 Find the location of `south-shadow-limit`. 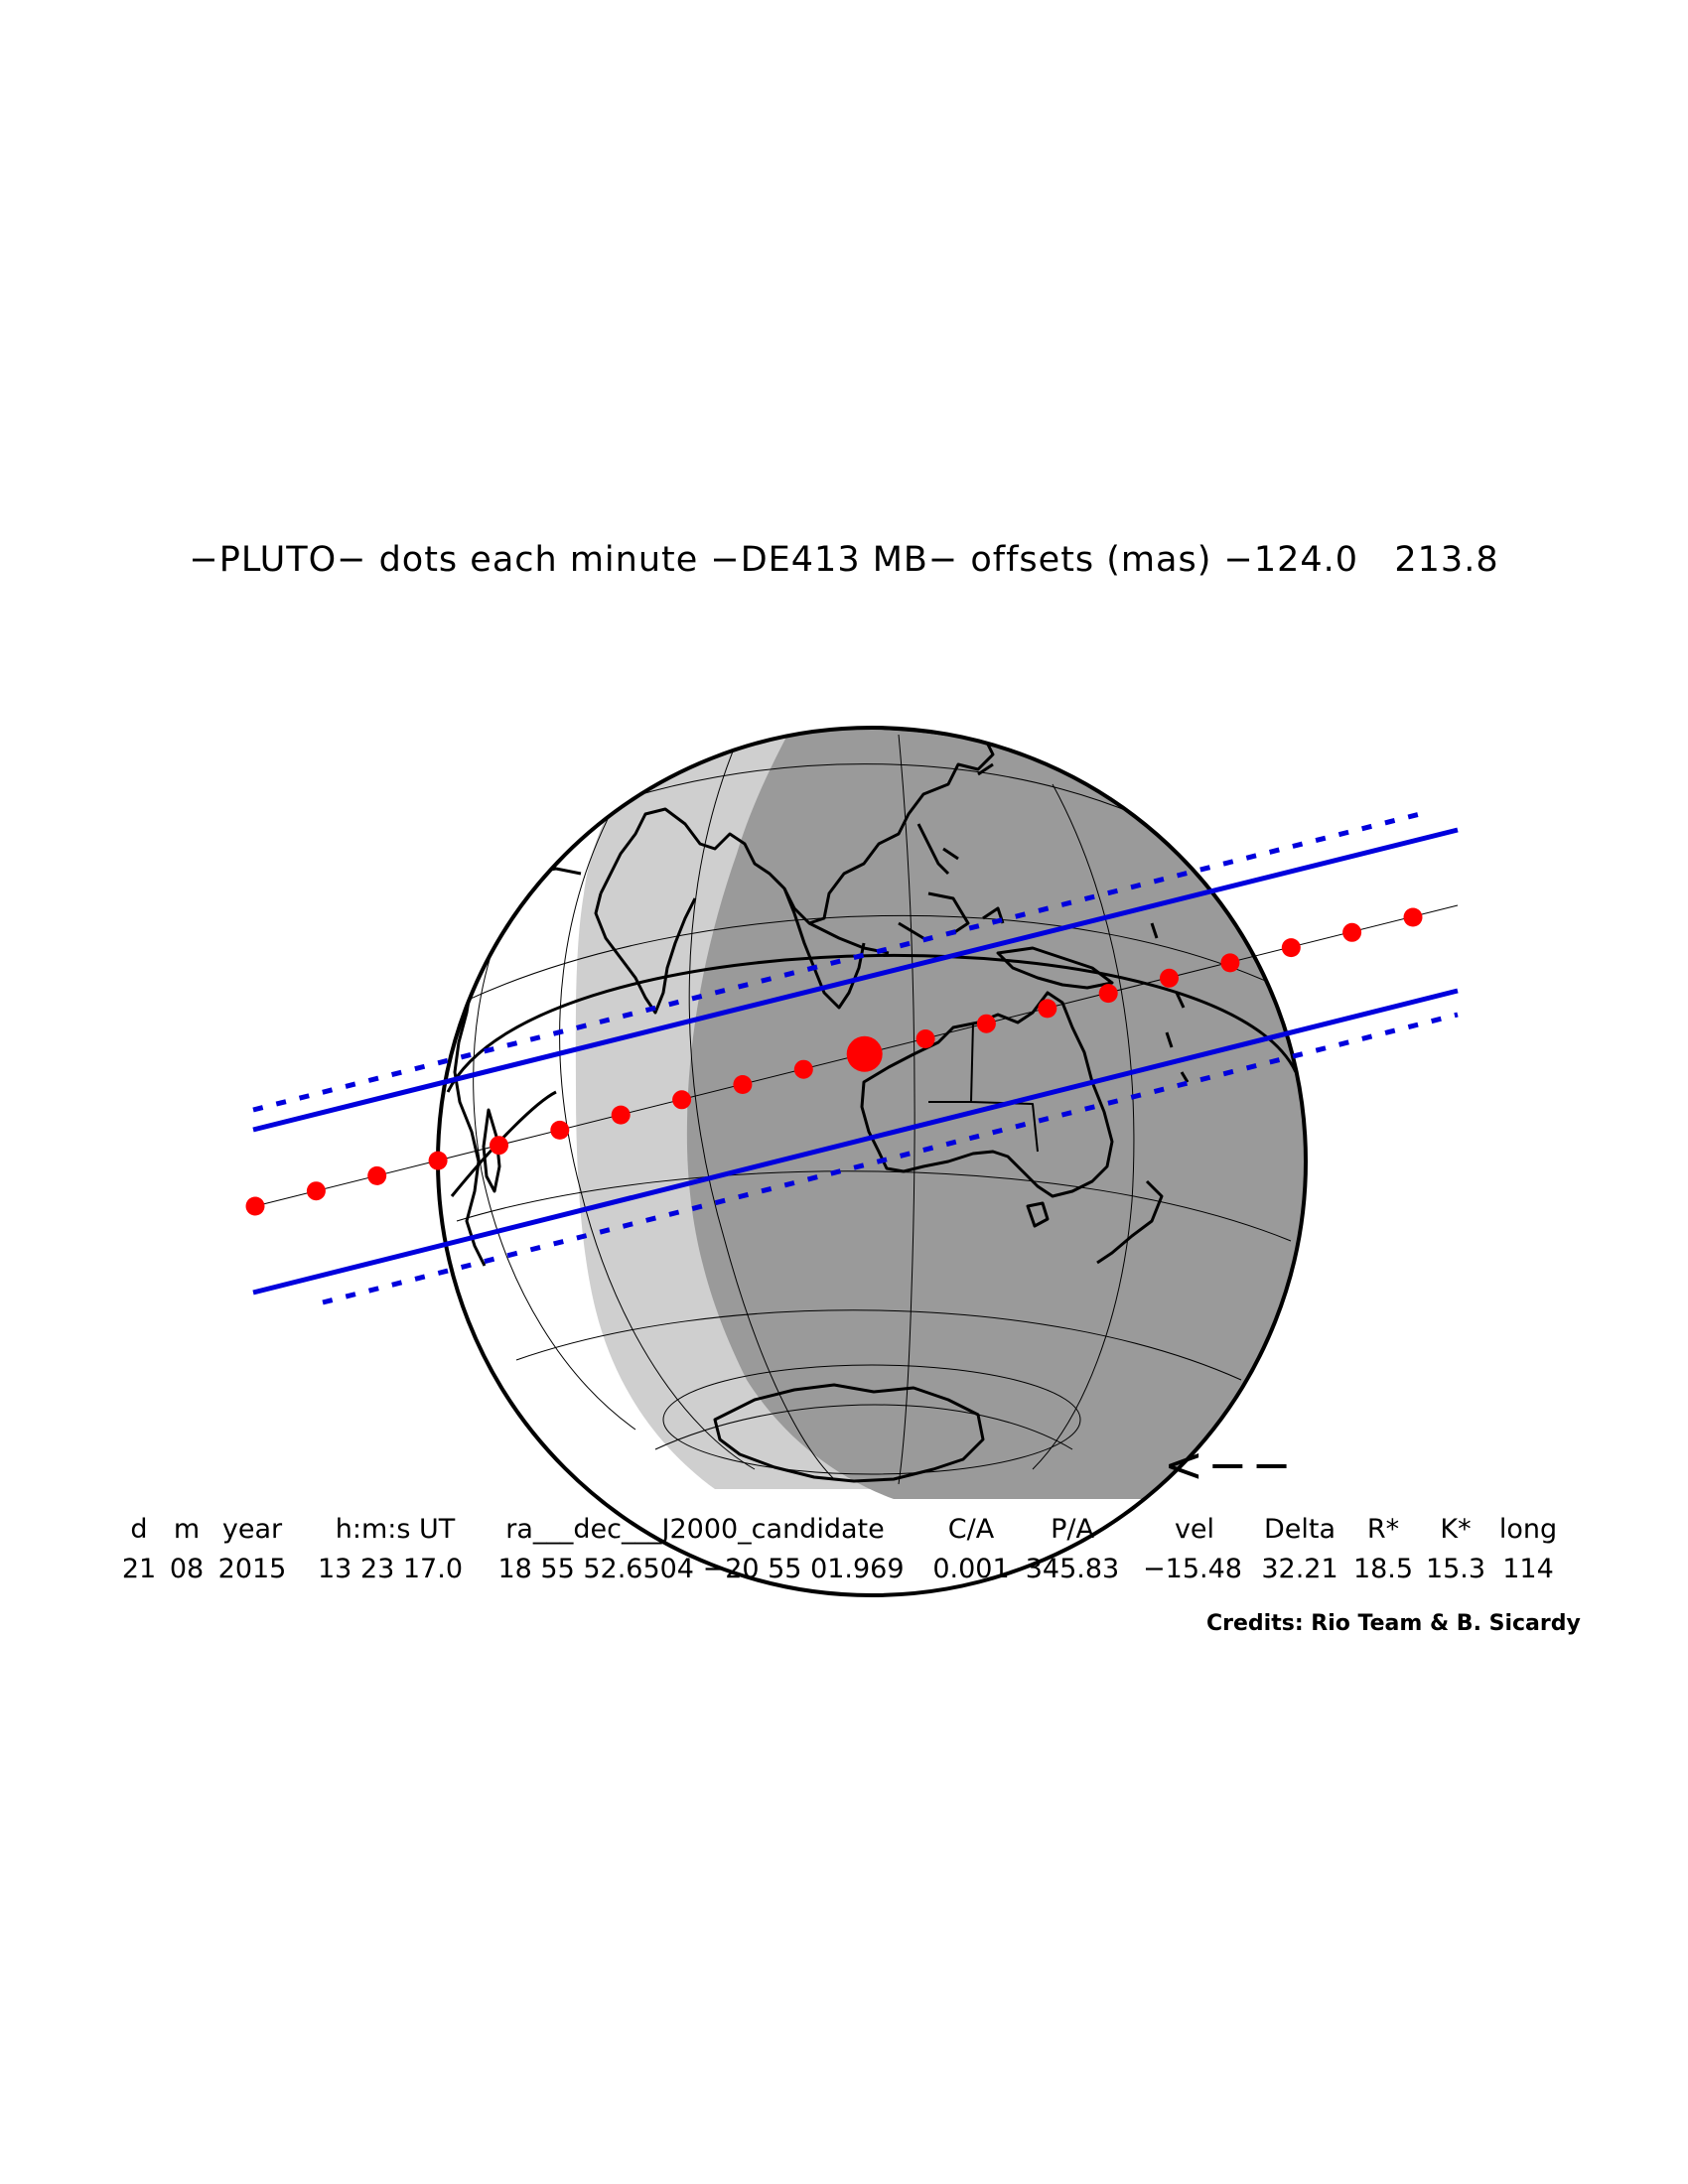

south-shadow-limit is located at coordinates (855, 1142).